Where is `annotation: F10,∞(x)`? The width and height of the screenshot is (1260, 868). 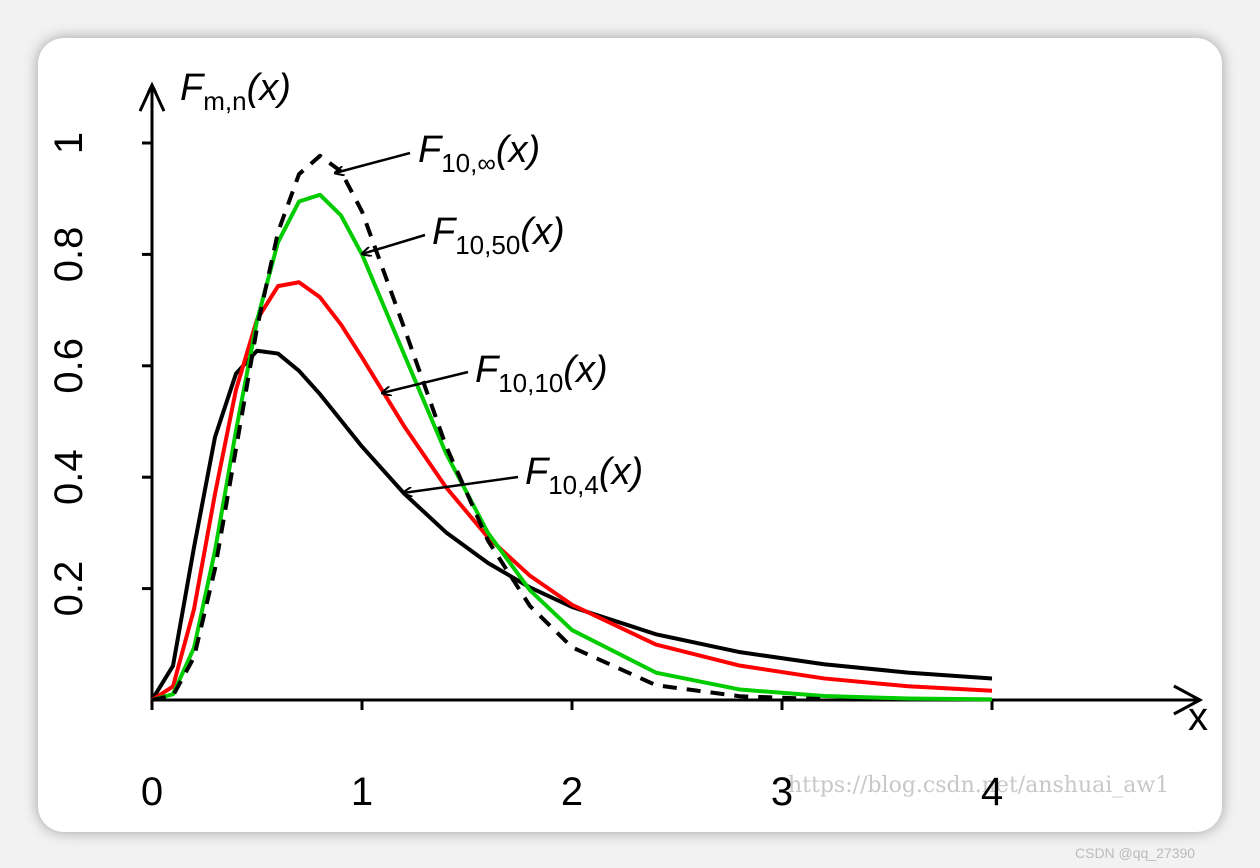
annotation: F10,∞(x) is located at coordinates (479, 153).